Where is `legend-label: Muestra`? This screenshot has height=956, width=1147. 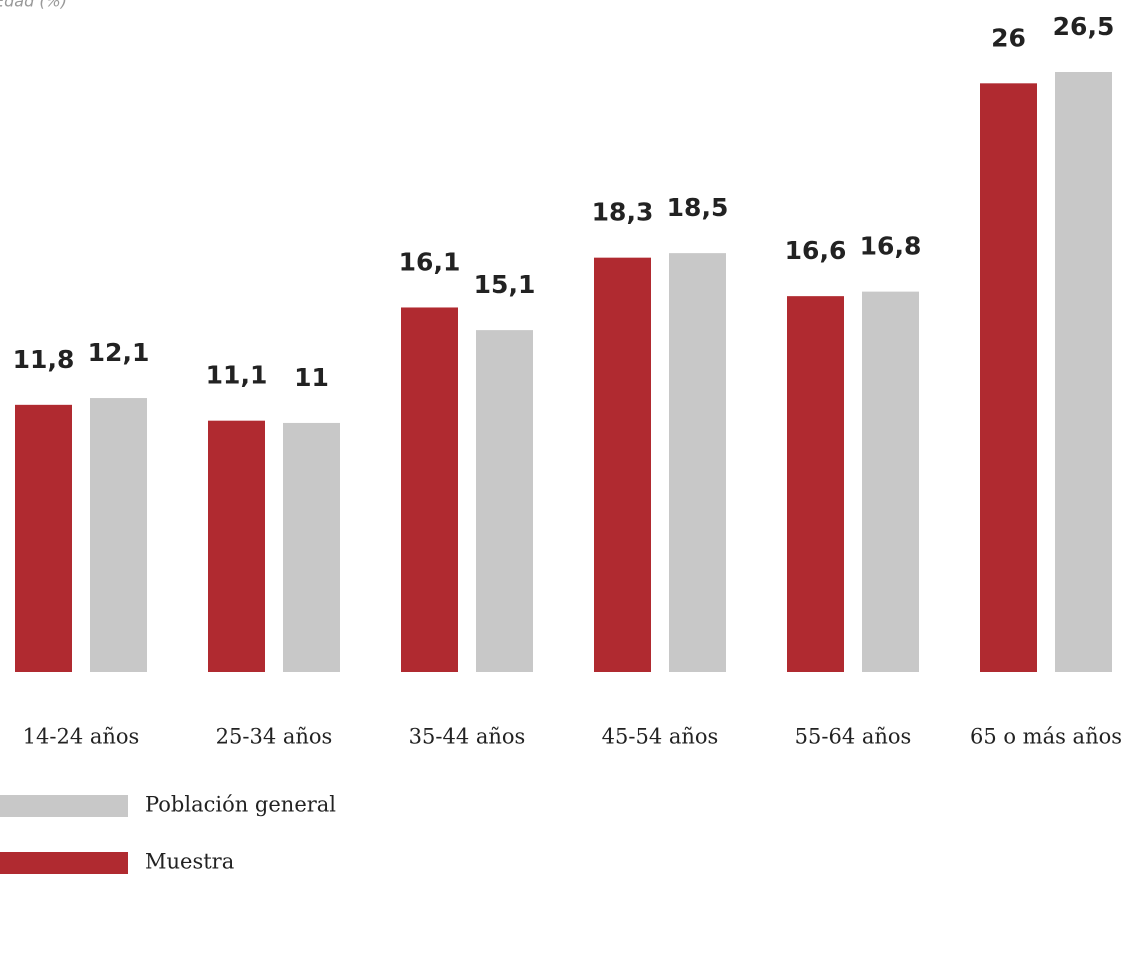
legend-label: Muestra is located at coordinates (189, 862).